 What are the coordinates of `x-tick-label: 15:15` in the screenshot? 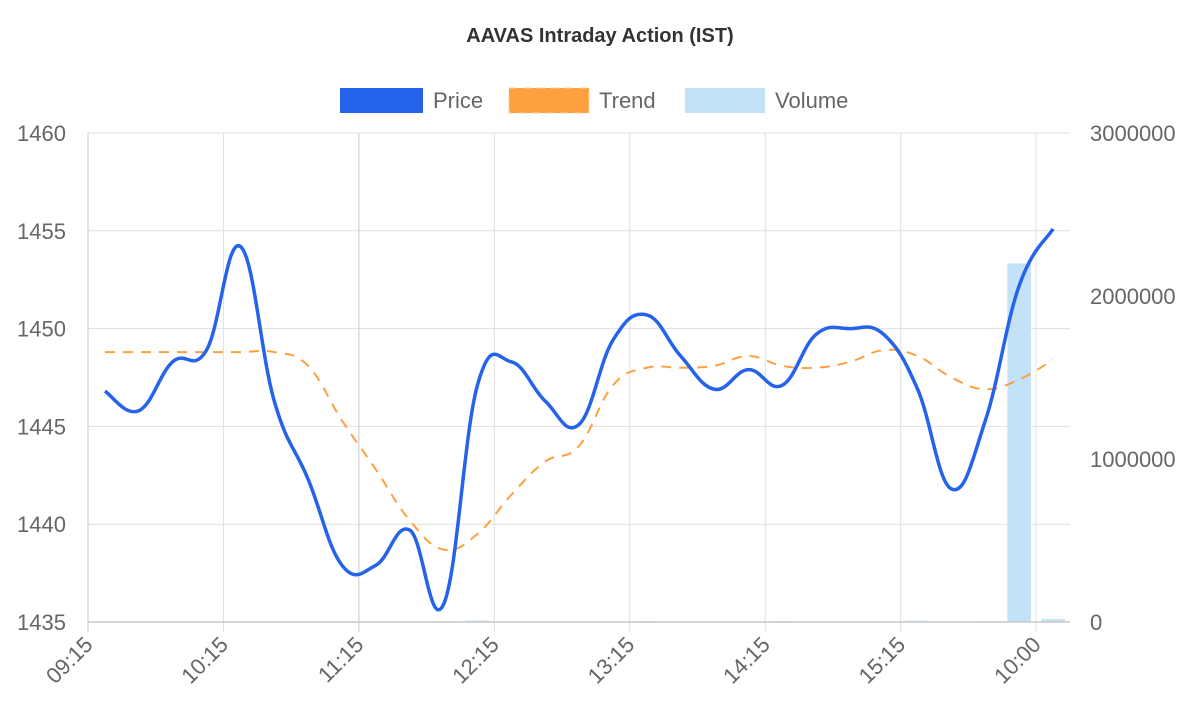 It's located at (882, 660).